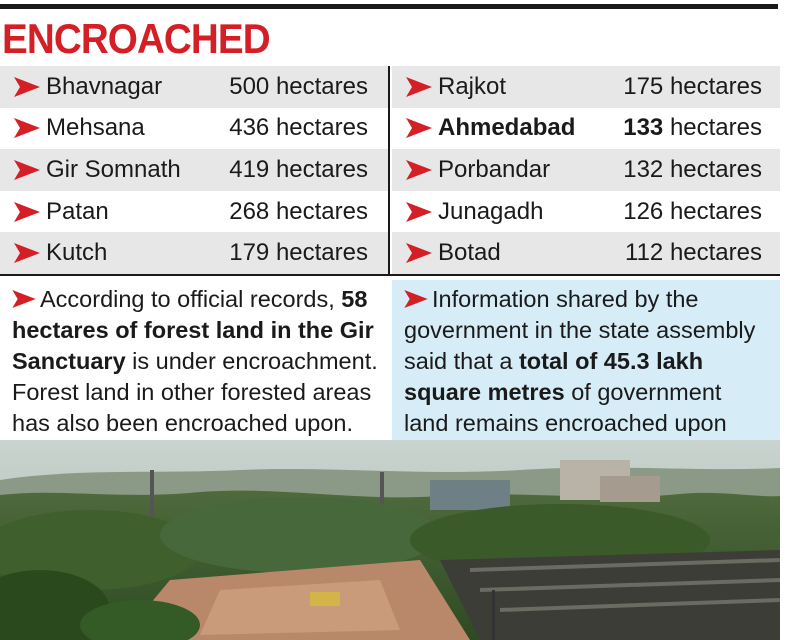 The width and height of the screenshot is (800, 640). Describe the element at coordinates (586, 87) in the screenshot. I see `table-row: Rajkot 175 hectares` at that location.